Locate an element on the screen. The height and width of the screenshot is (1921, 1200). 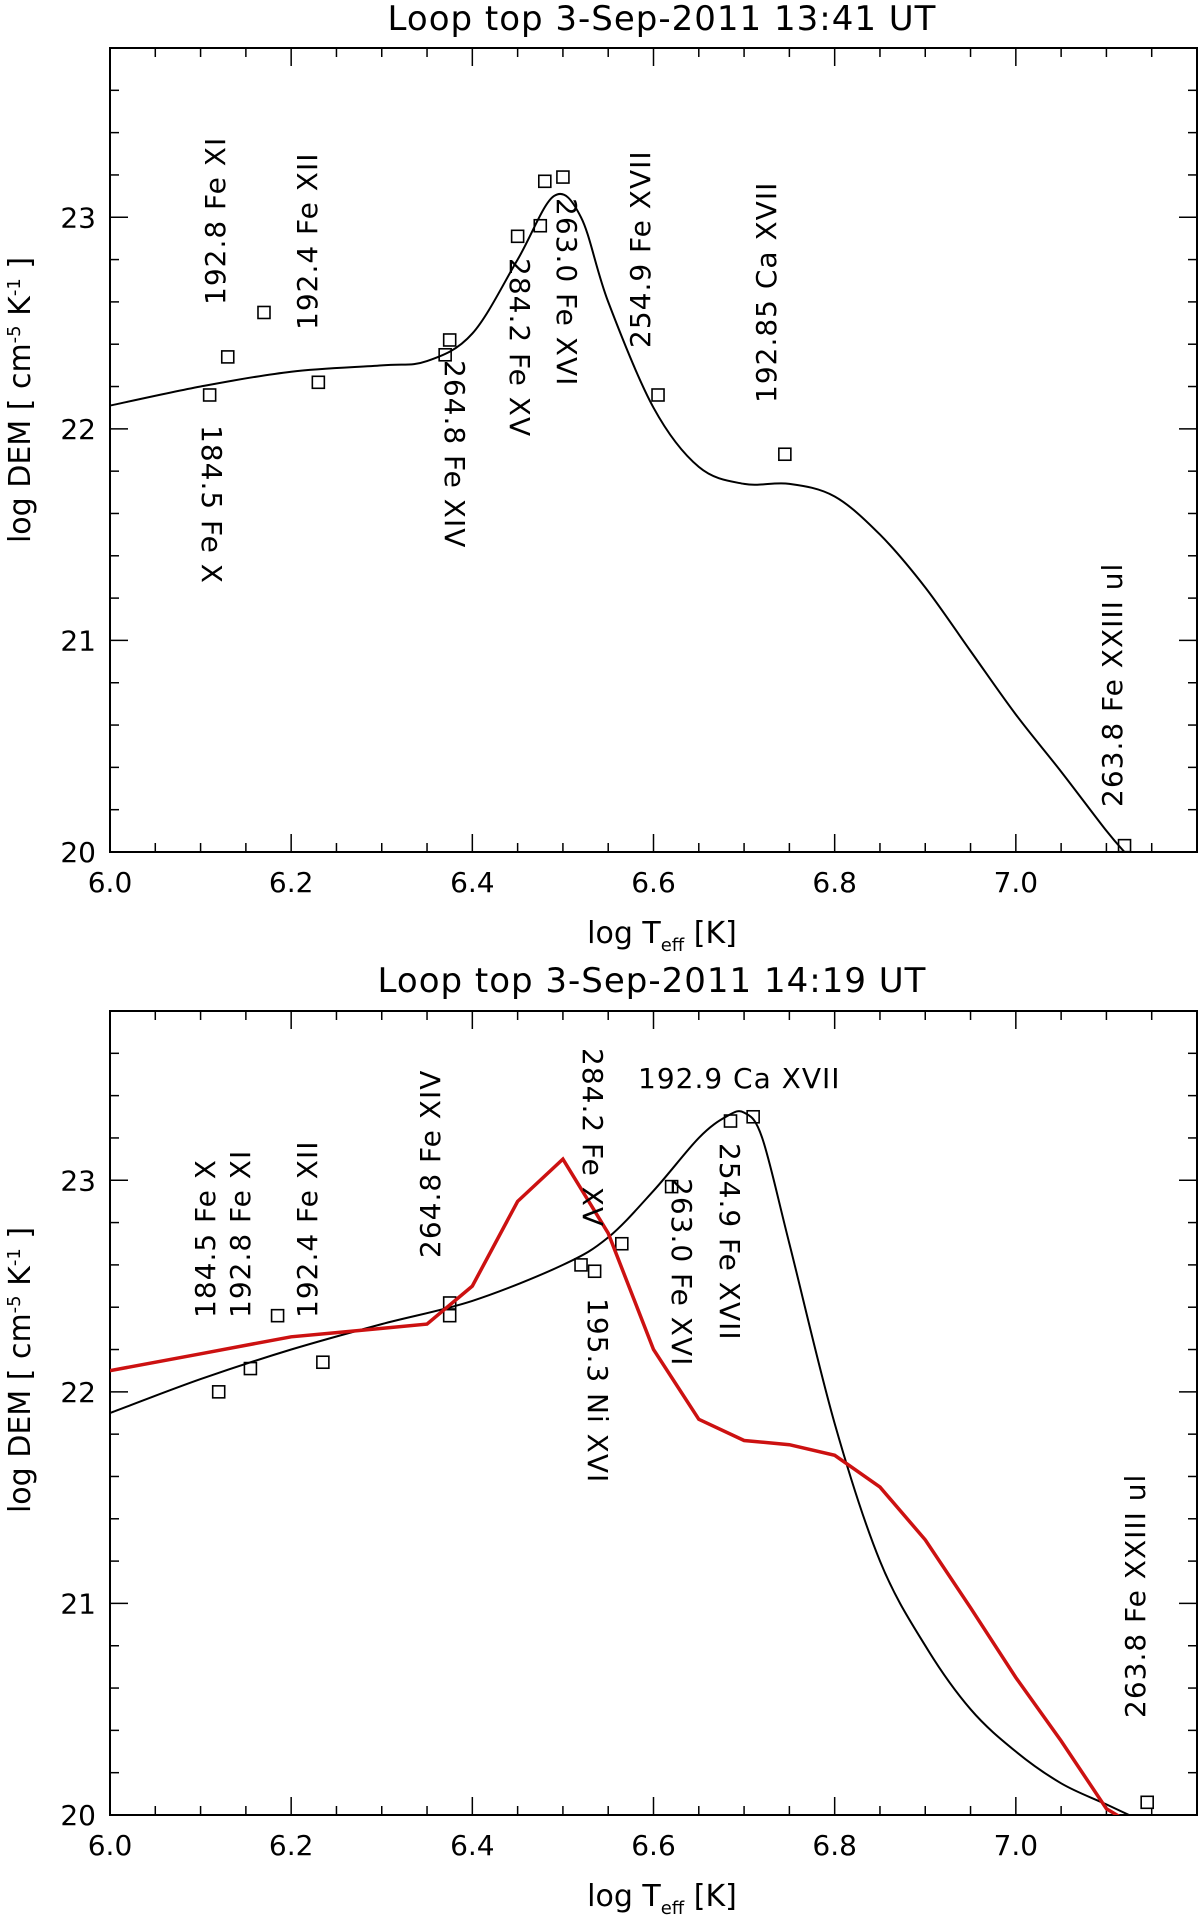
panel-bottom-annotation: 184.5 Fe X is located at coordinates (205, 1238).